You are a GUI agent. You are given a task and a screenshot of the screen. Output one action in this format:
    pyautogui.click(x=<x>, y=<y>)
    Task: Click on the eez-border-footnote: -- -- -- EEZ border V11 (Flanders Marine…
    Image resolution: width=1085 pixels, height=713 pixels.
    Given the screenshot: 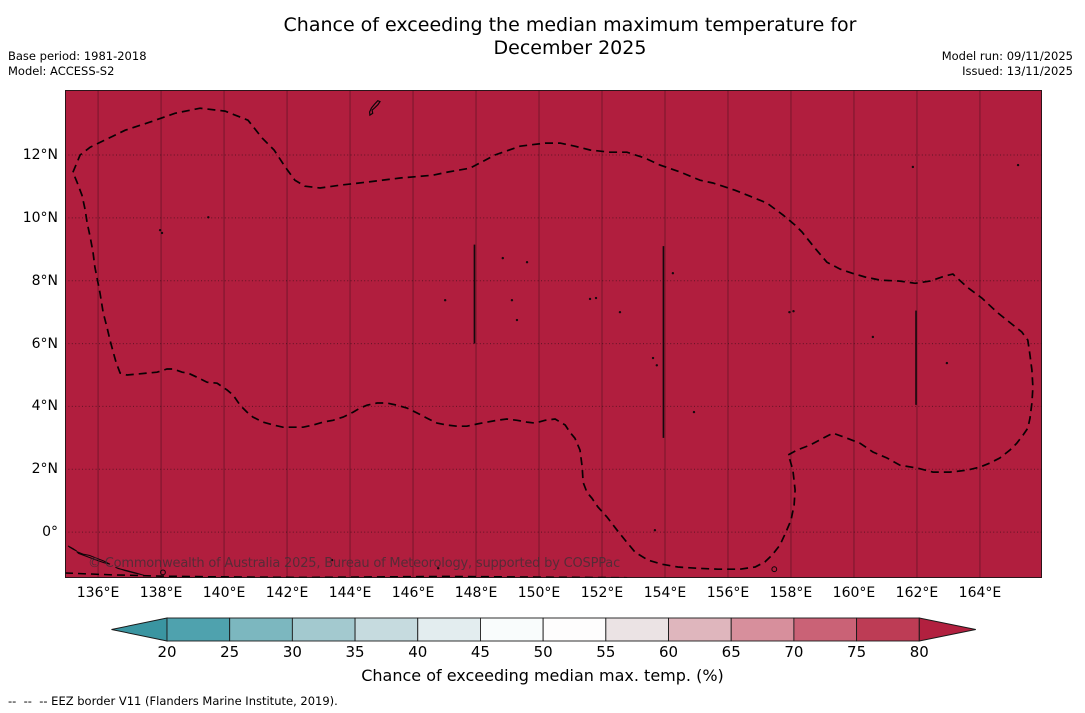 What is the action you would take?
    pyautogui.click(x=173, y=701)
    